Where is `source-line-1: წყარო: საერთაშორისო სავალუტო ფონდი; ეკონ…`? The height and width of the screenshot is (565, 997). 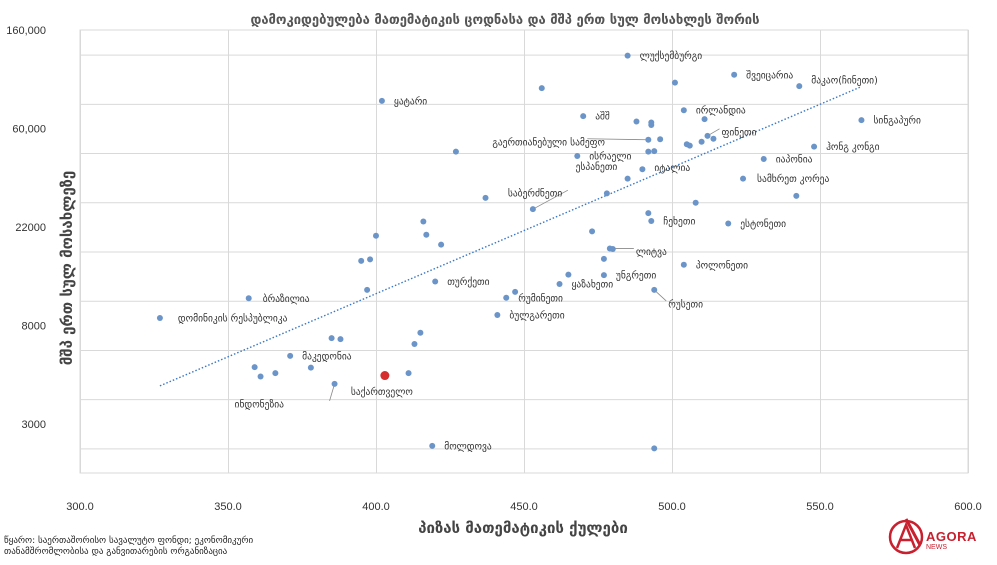
source-line-1: წყარო: საერთაშორისო სავალუტო ფონდი; ეკონ… is located at coordinates (129, 541).